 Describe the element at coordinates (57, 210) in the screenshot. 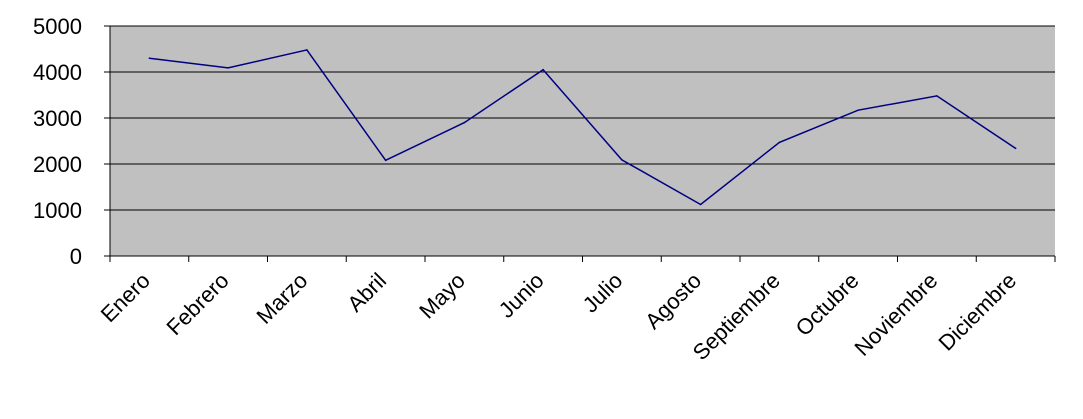

I see `y-tick-label: 1000` at that location.